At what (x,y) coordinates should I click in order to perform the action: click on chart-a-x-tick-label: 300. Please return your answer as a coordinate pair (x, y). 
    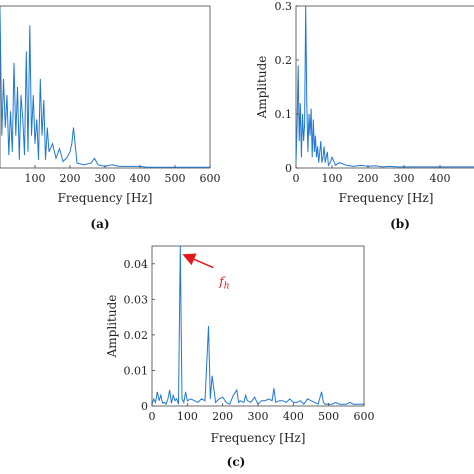
    Looking at the image, I should click on (105, 178).